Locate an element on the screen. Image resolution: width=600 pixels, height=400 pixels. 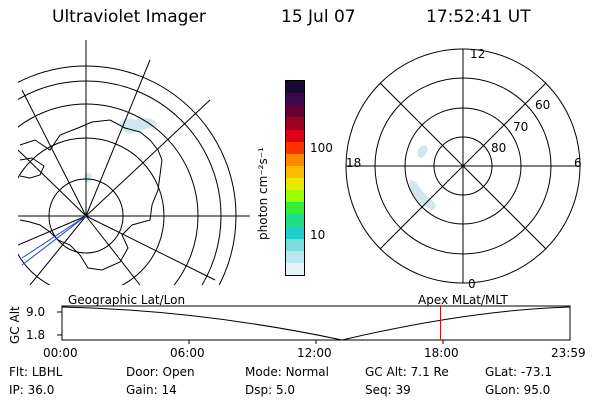
altitude-ytick-high: 9.0 is located at coordinates (36, 312).